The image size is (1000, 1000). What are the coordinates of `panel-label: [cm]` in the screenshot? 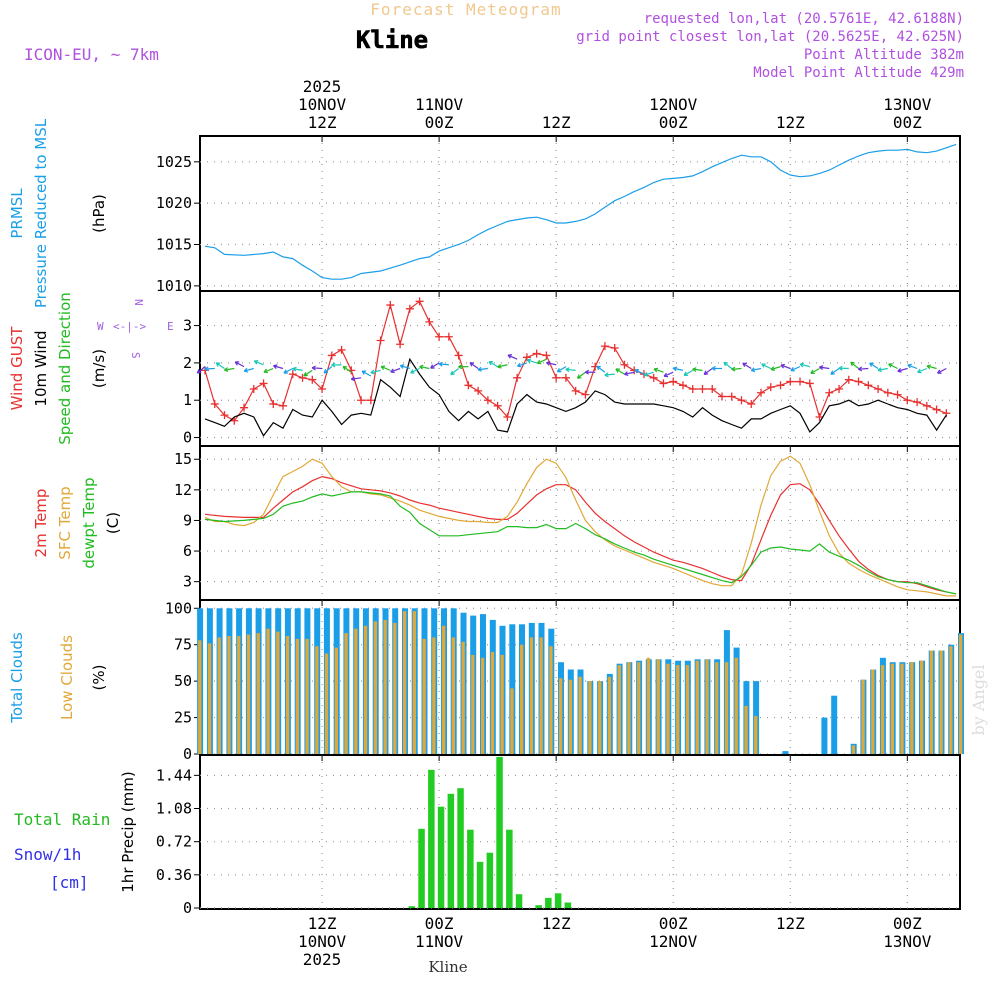 It's located at (69, 882).